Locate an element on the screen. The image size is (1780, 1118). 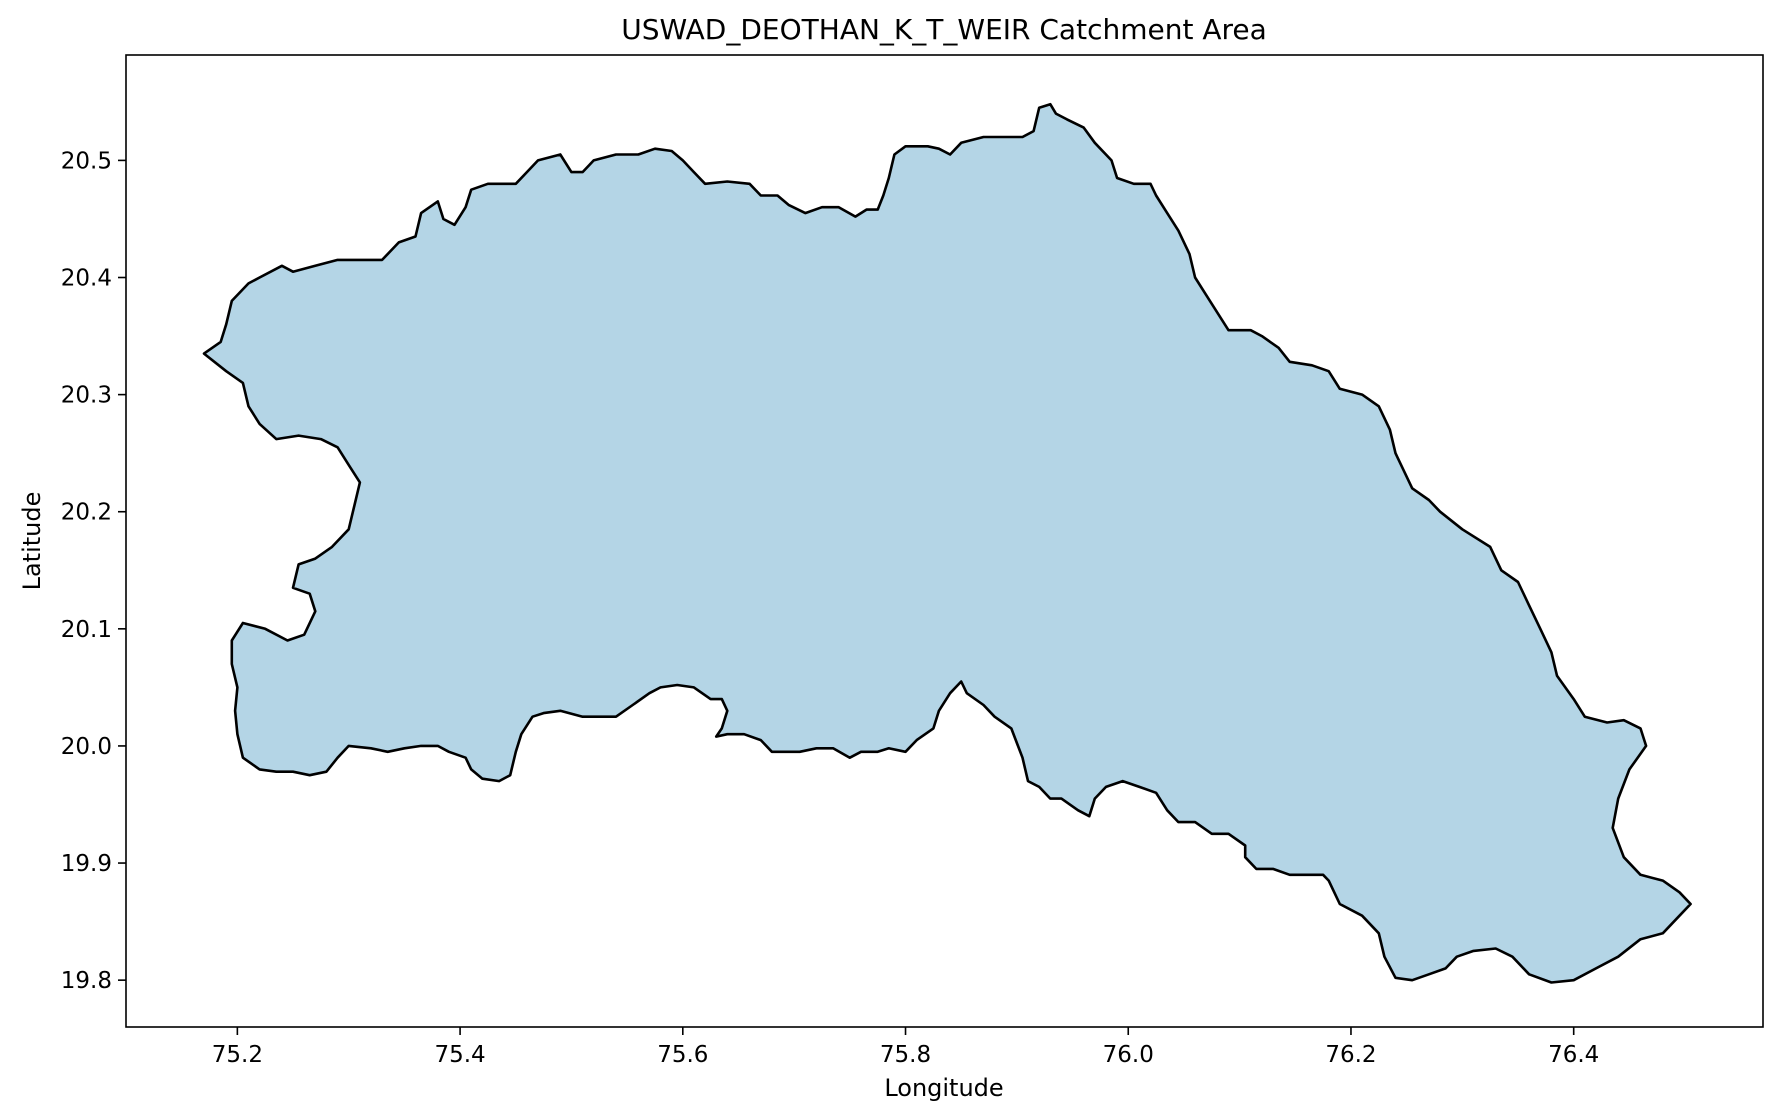
x-tick-label: 75.6 is located at coordinates (682, 1055).